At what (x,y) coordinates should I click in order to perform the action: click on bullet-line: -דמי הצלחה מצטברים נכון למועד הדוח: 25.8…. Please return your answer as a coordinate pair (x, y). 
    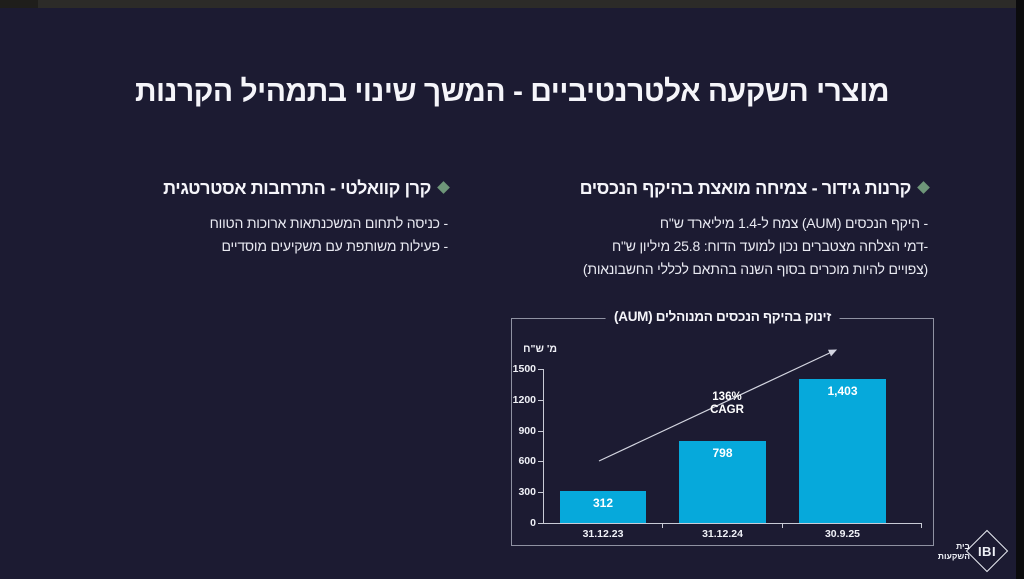
    Looking at the image, I should click on (770, 246).